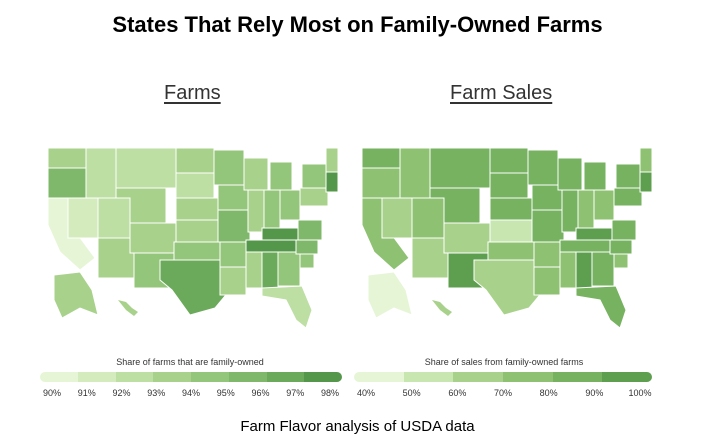 This screenshot has width=715, height=448. What do you see at coordinates (570, 211) in the screenshot?
I see `state-il` at bounding box center [570, 211].